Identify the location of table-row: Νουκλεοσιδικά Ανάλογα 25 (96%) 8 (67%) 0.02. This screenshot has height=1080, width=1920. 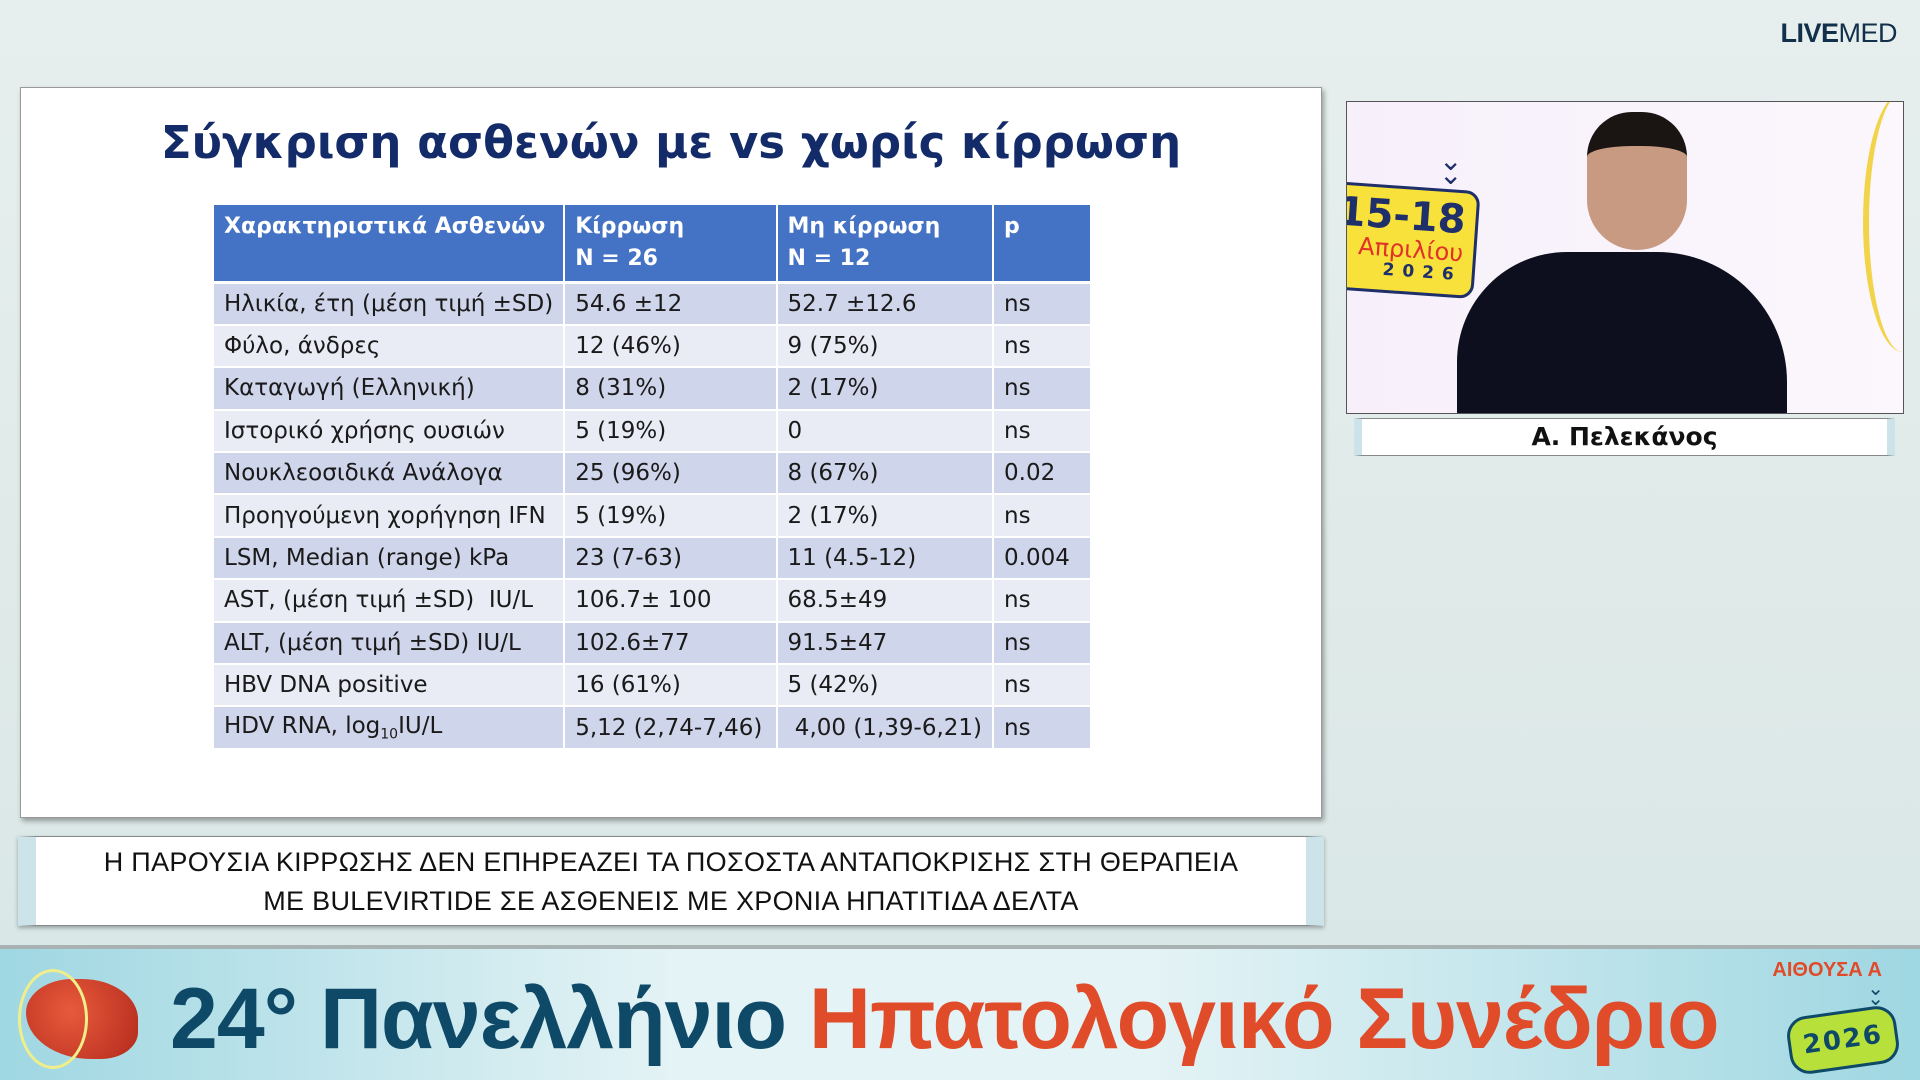
(653, 474).